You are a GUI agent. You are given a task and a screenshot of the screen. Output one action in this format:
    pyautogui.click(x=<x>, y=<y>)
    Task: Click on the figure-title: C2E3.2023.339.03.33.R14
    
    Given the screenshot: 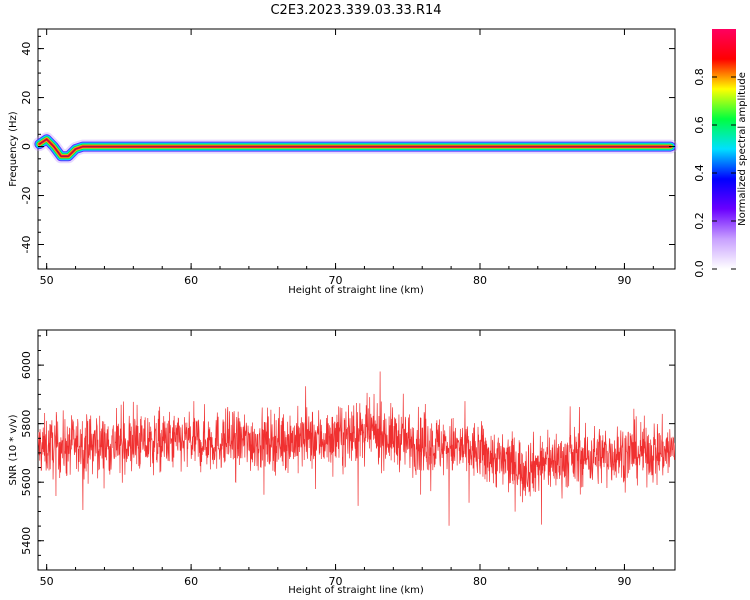 What is the action you would take?
    pyautogui.click(x=355, y=10)
    